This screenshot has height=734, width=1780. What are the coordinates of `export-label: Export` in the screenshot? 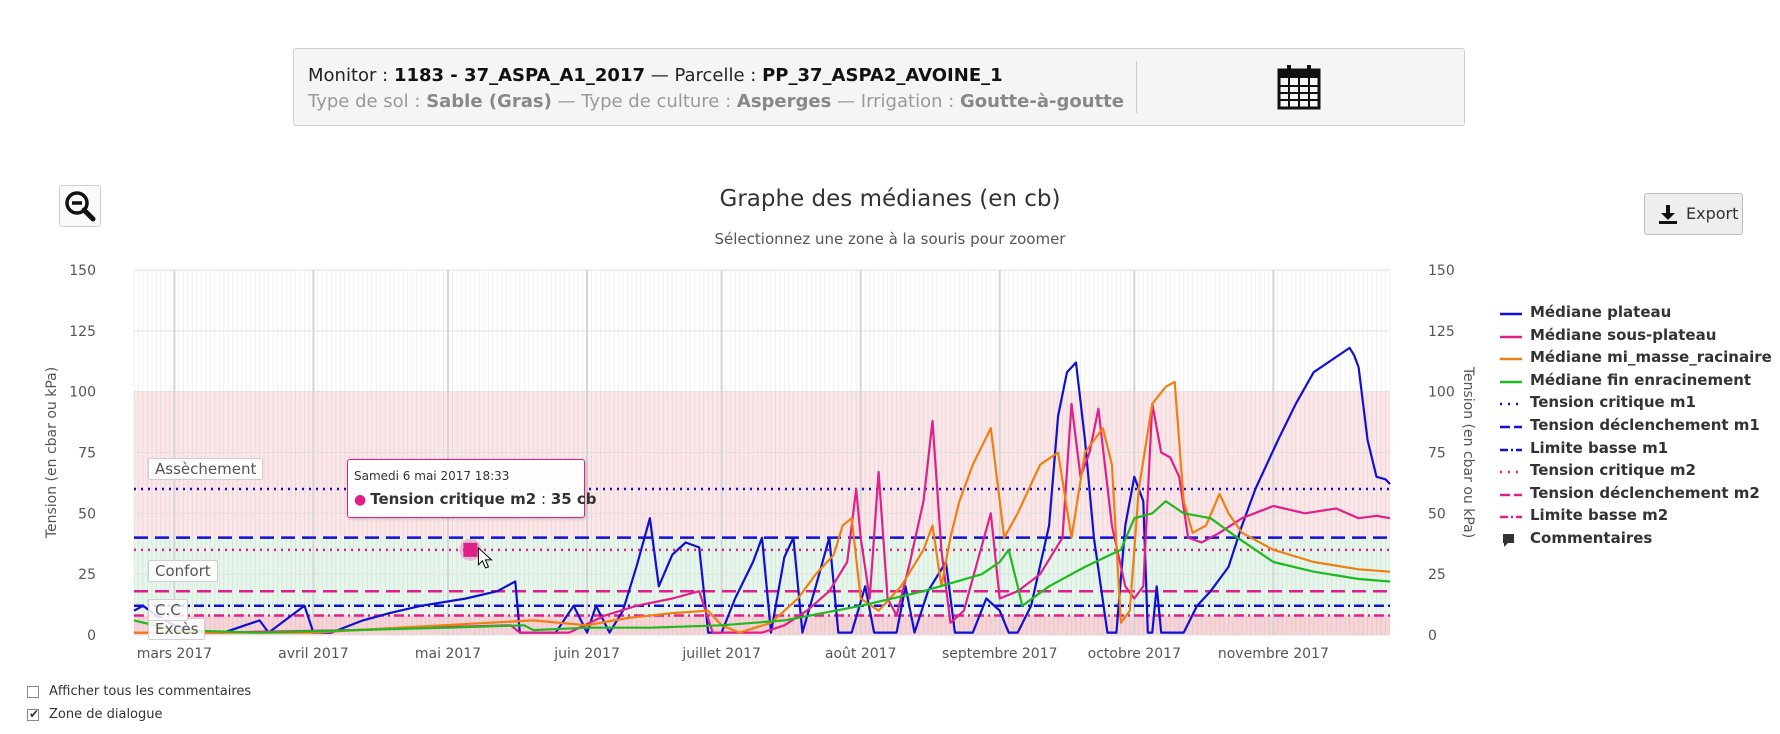 It's located at (1712, 213).